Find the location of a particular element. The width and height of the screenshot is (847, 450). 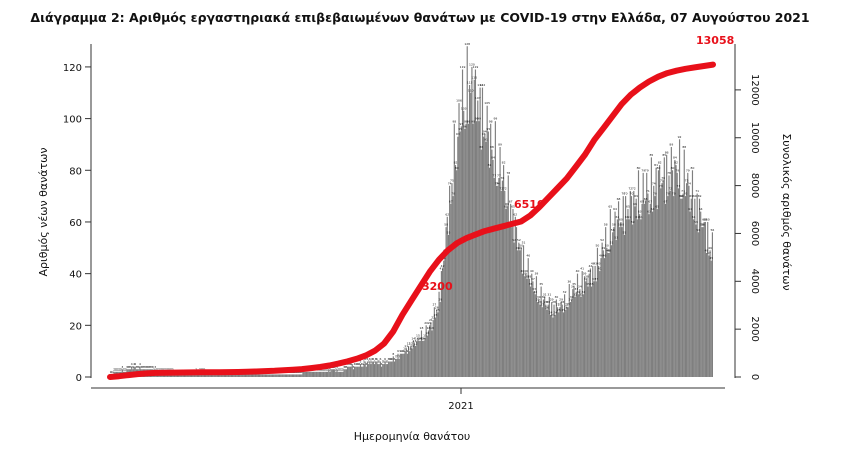

daily-bar-label: 26 is located at coordinates (547, 307).